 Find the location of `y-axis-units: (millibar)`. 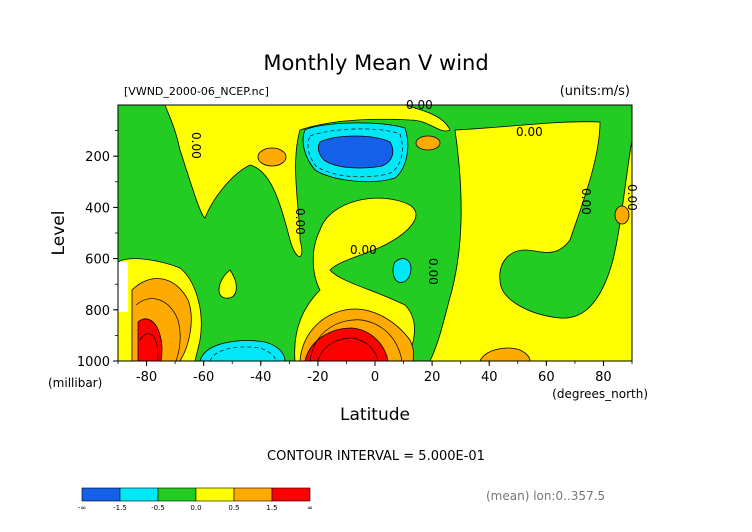

y-axis-units: (millibar) is located at coordinates (75, 383).